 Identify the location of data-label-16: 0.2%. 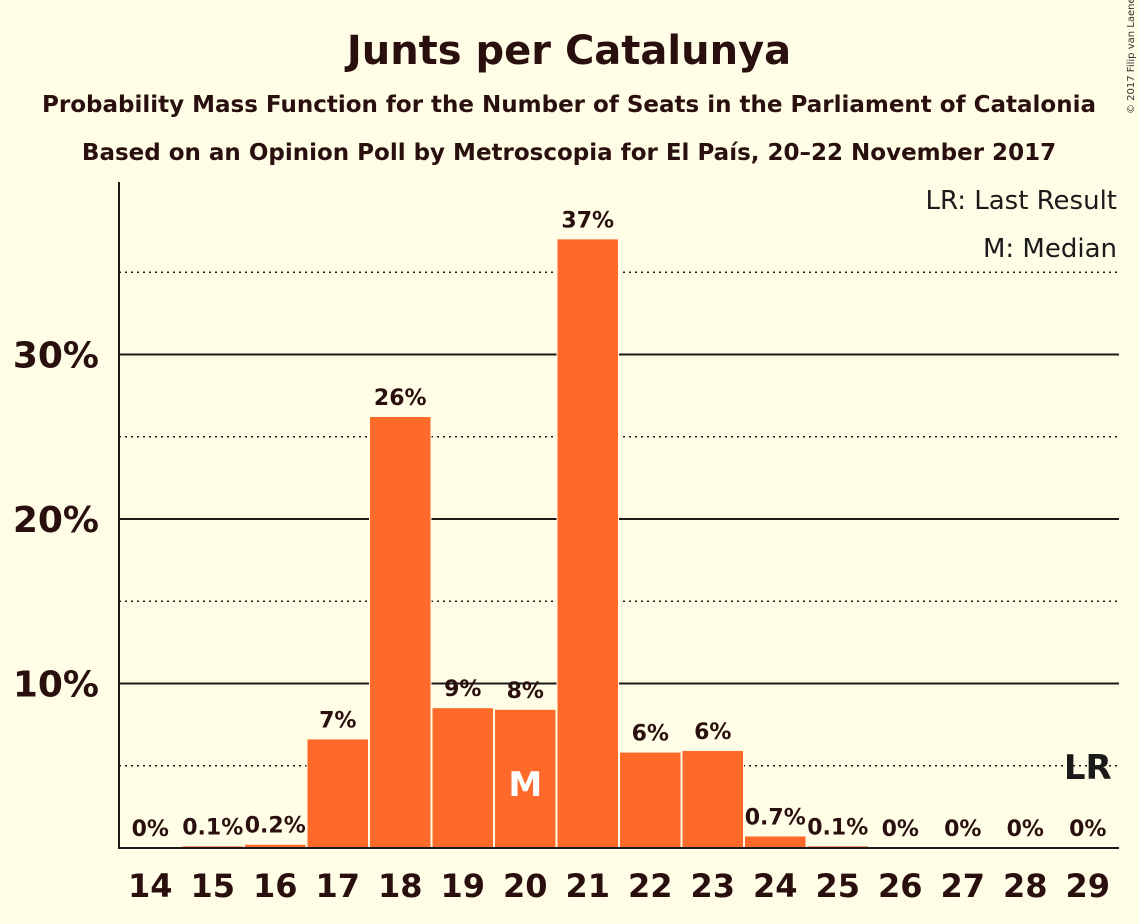
(275, 826).